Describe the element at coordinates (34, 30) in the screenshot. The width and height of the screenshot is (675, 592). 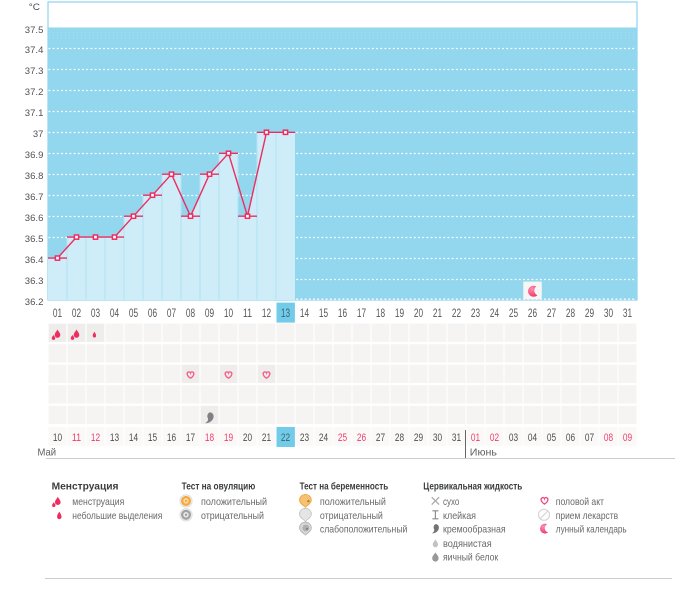
I see `svg-text: 37.5` at that location.